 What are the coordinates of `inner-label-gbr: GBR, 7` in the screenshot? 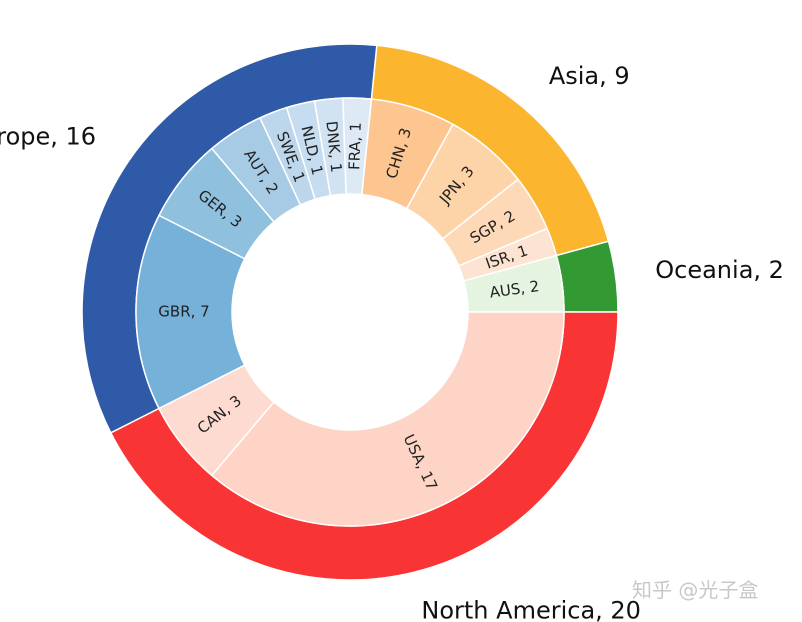 It's located at (183, 312).